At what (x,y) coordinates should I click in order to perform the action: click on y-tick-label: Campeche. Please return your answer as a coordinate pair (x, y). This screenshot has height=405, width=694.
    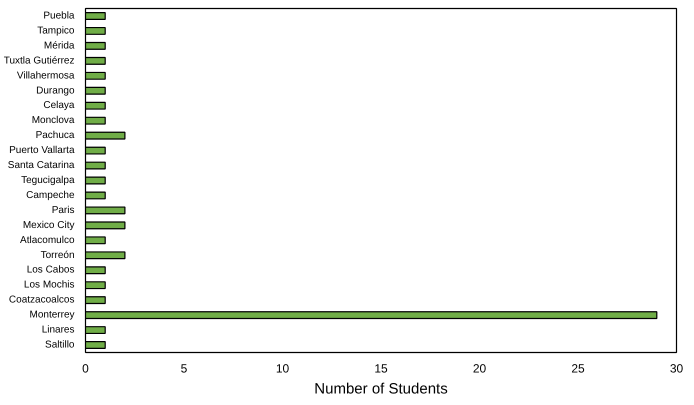
    Looking at the image, I should click on (50, 195).